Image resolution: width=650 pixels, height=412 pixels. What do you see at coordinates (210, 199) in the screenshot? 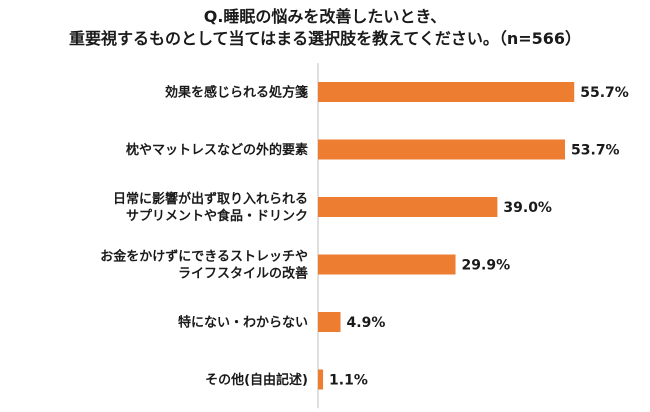
I see `category-label-2-line-0: 日常に影響が出ず取り入れられる` at bounding box center [210, 199].